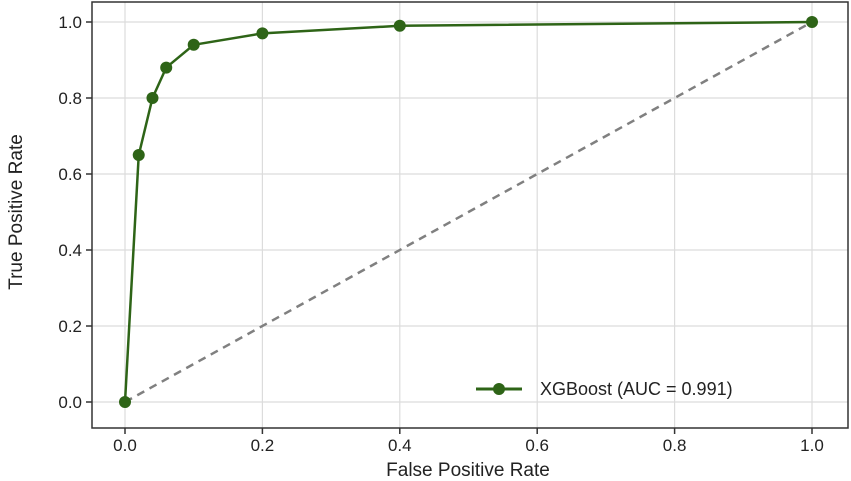 The width and height of the screenshot is (851, 481). Describe the element at coordinates (70, 22) in the screenshot. I see `y-tick-label-5: 1.0` at that location.